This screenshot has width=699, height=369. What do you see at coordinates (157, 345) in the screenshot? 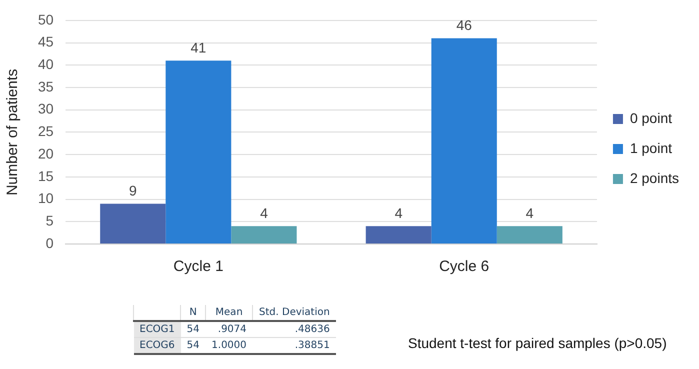
I see `category-label: ECOG6` at bounding box center [157, 345].